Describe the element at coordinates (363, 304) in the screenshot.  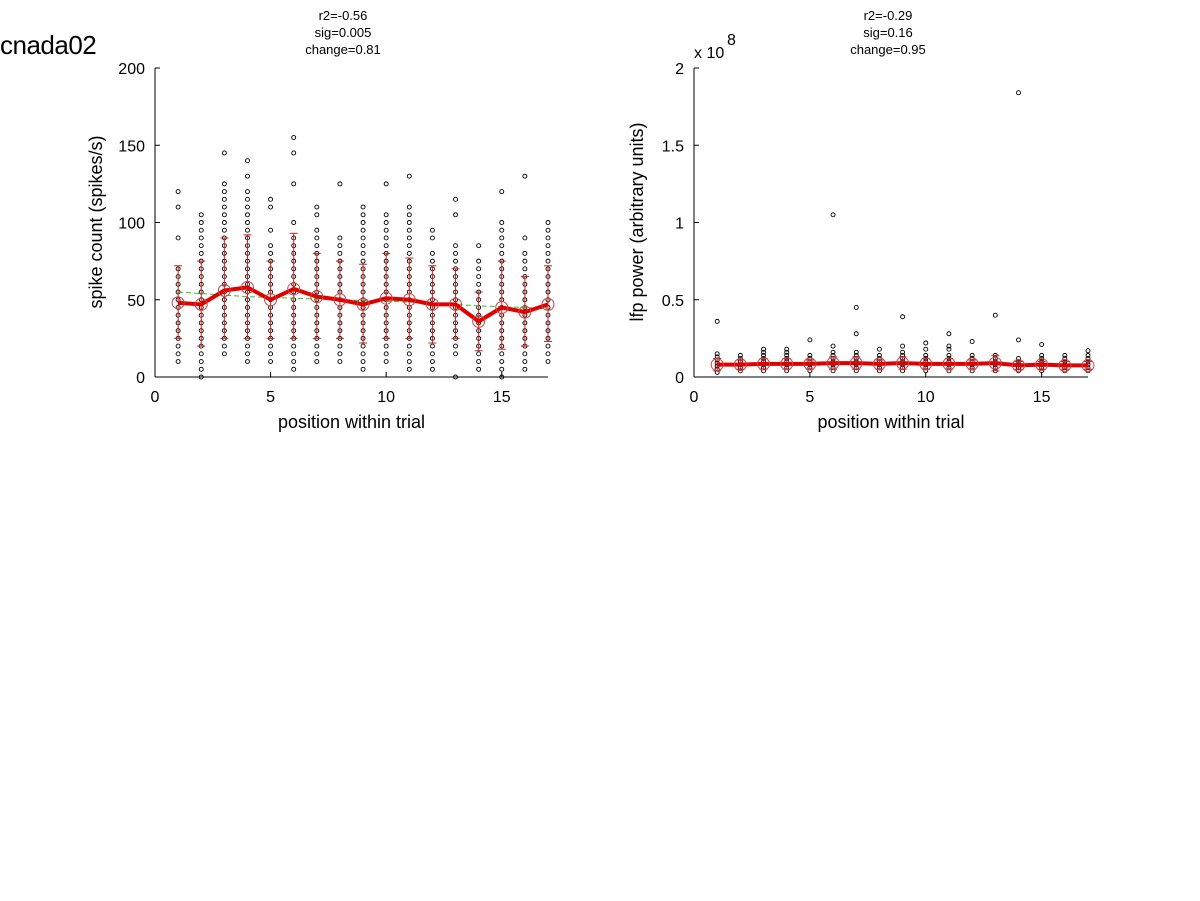
I see `mean-line` at that location.